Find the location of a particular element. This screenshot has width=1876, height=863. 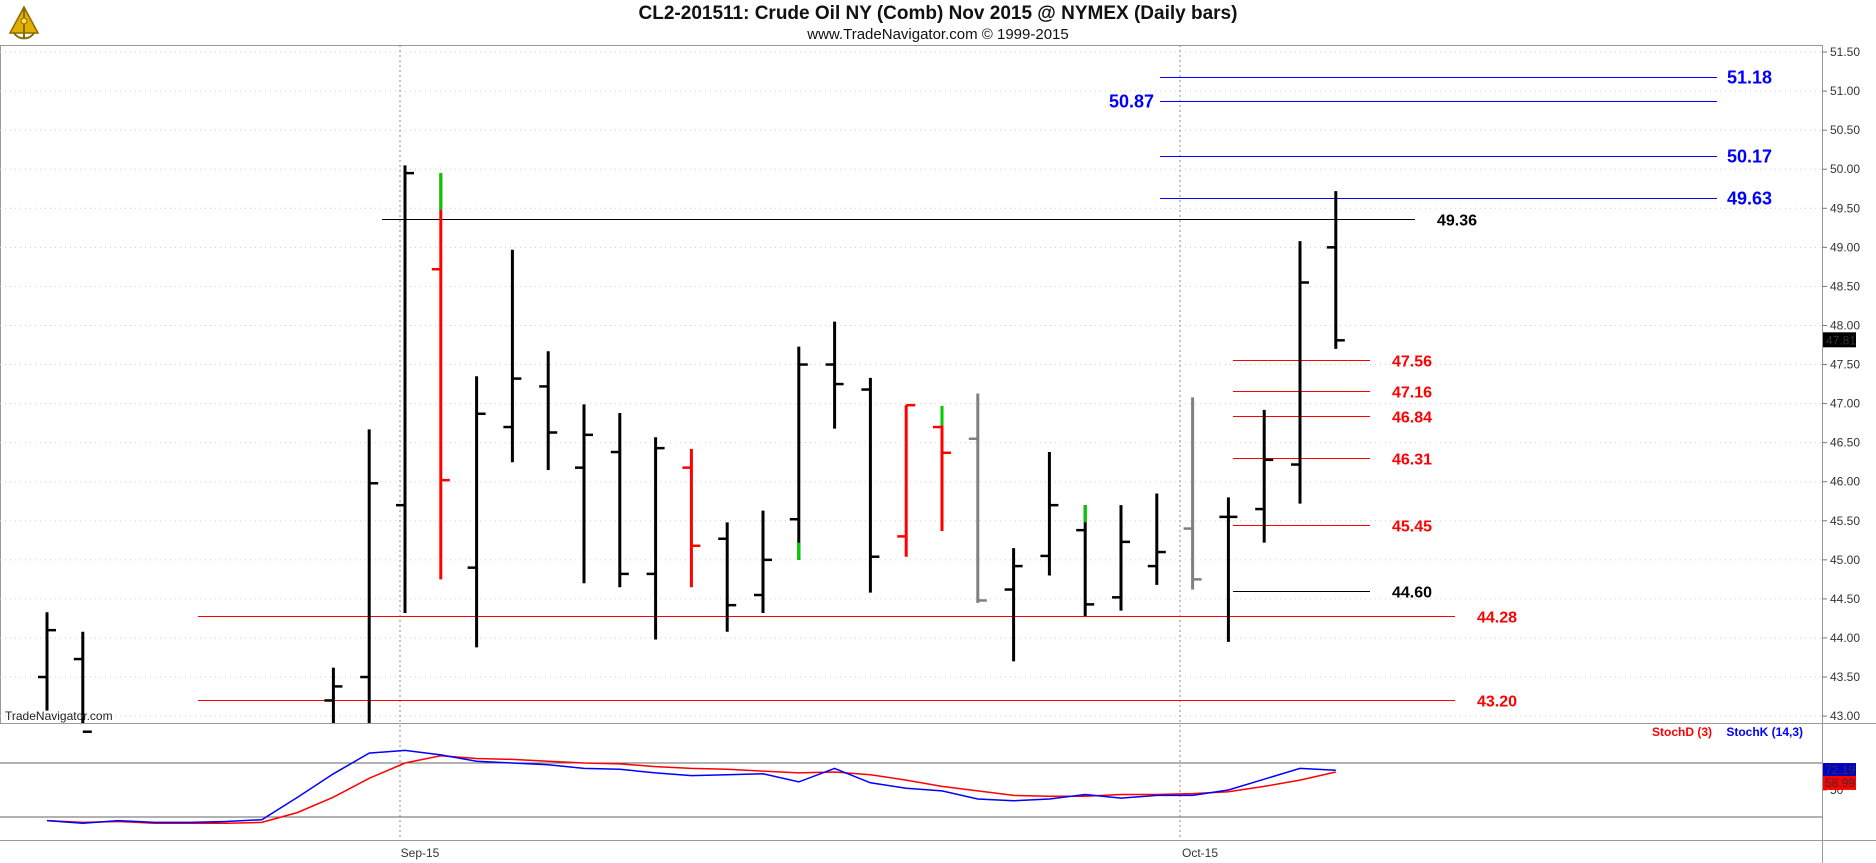

y-tick-label: 43.50 is located at coordinates (1845, 677).